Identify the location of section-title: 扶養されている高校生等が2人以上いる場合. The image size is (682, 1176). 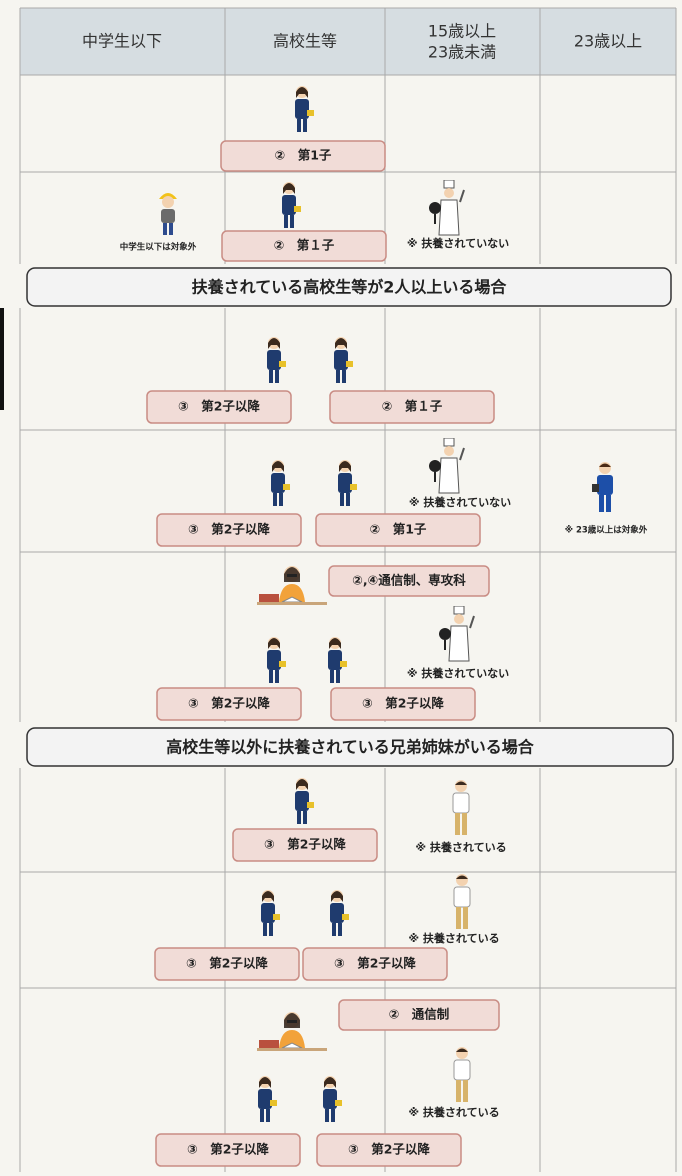
(350, 287).